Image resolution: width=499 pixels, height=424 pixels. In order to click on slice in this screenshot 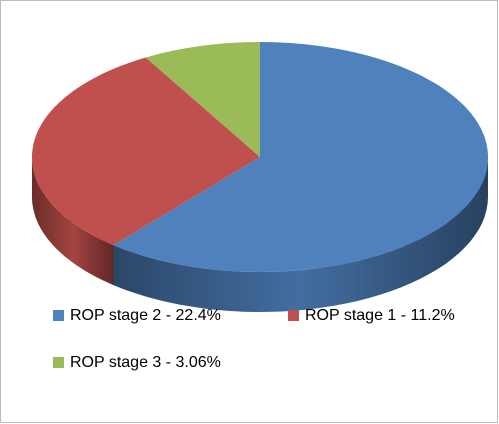, I will do `click(202, 99)`.